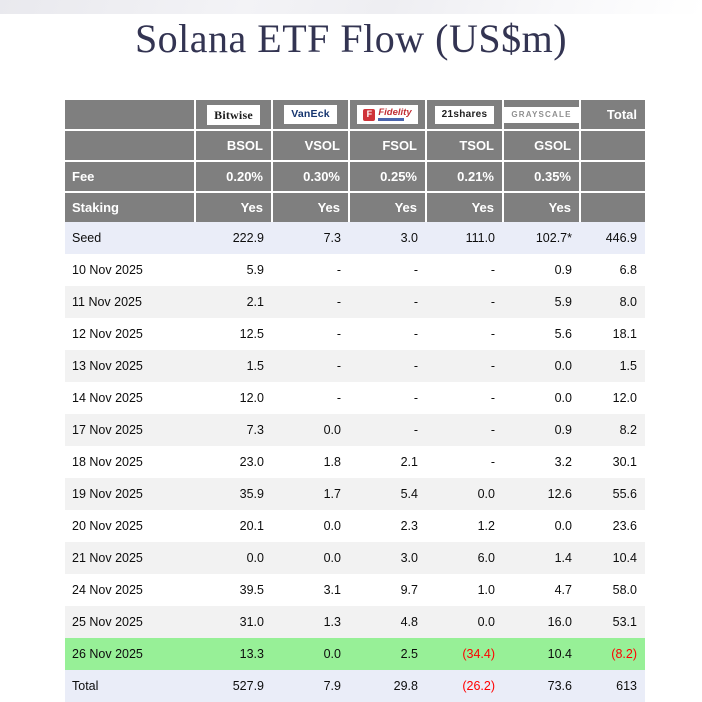  I want to click on value-cell: 527.9, so click(233, 686).